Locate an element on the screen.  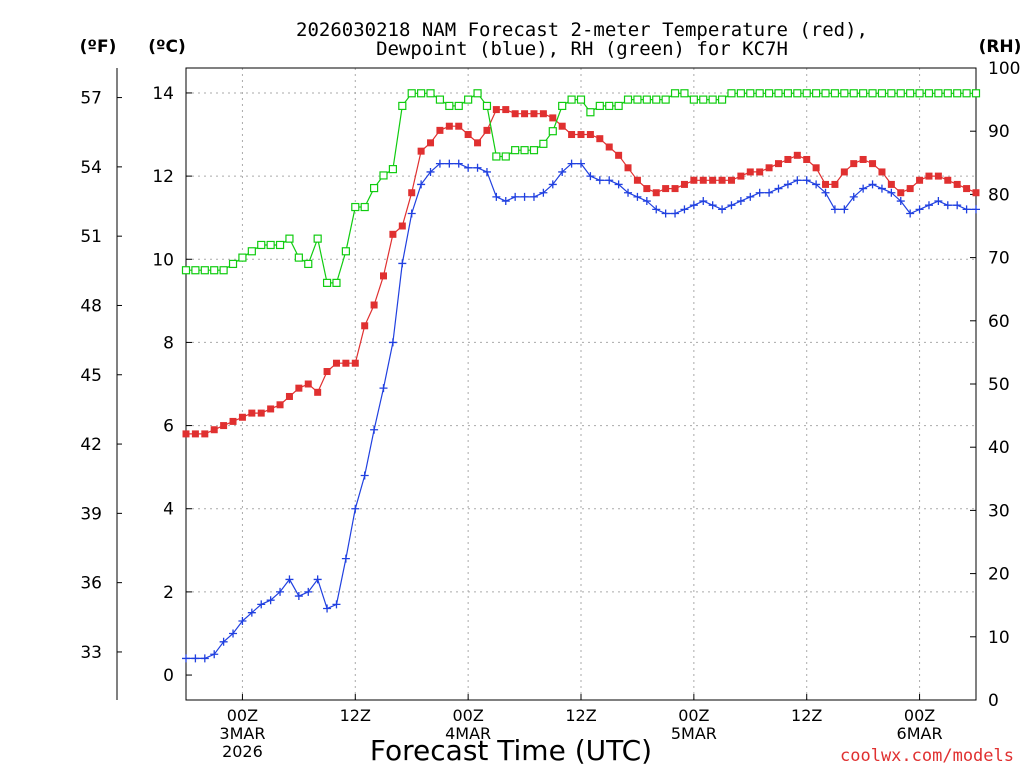
rh-tick-label: 90 is located at coordinates (999, 132).